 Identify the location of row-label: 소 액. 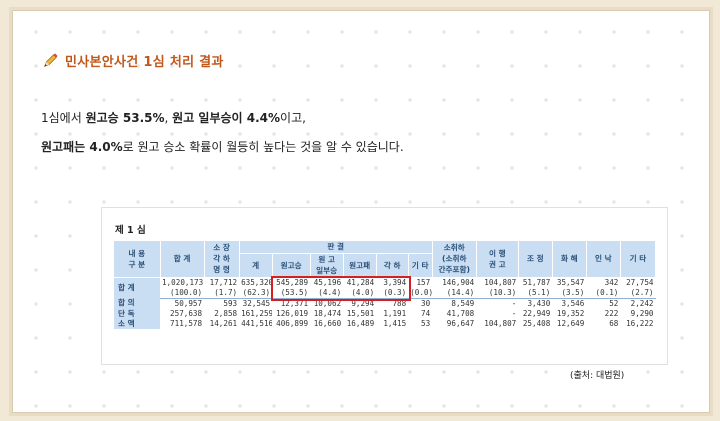
(137, 323).